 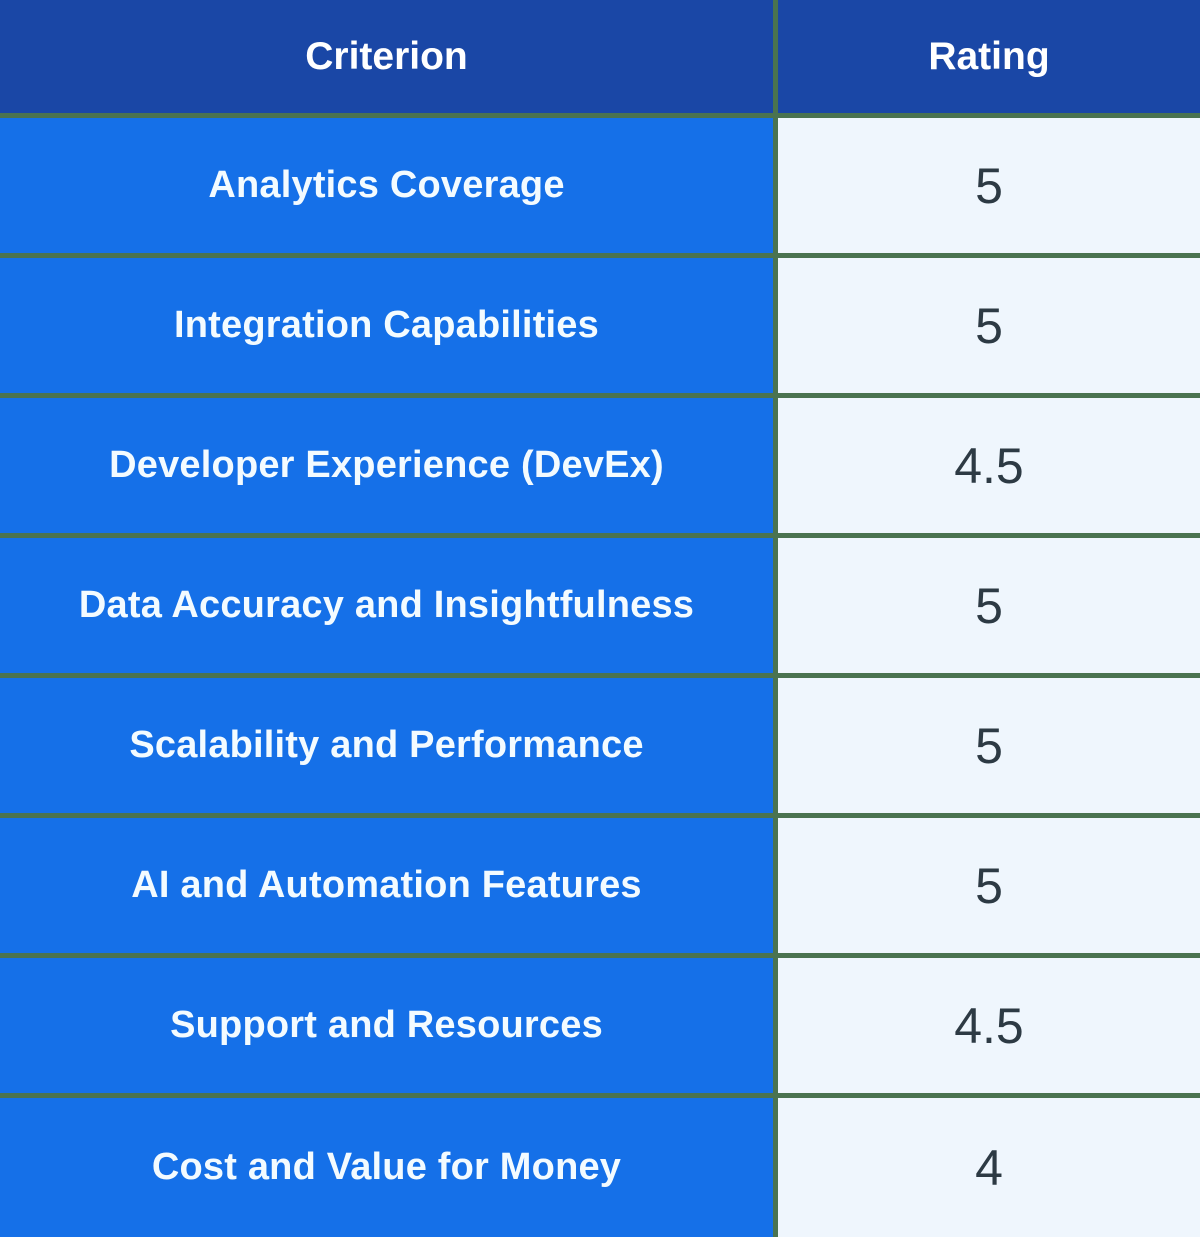 I want to click on table-row: AI and Automation Features 5, so click(x=600, y=885).